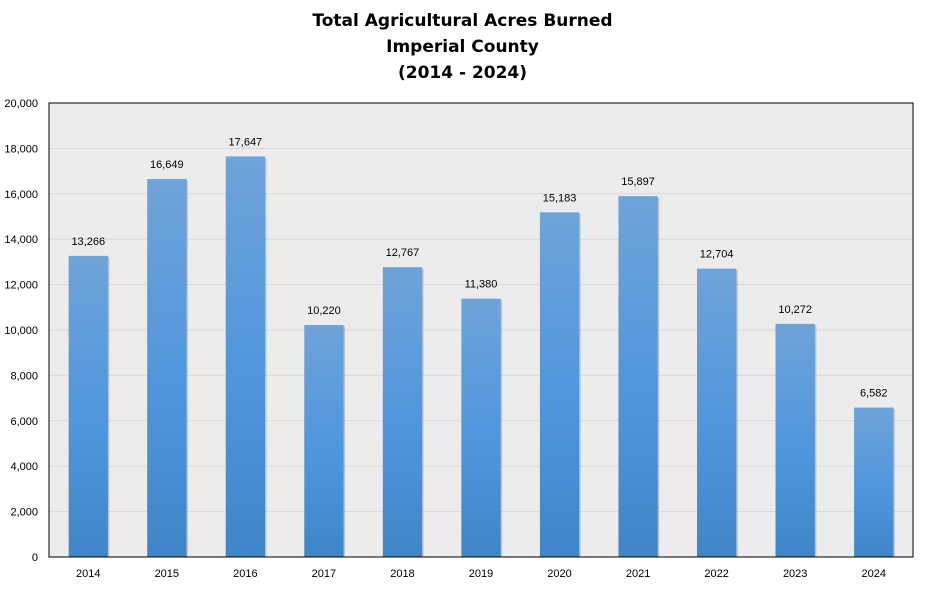  What do you see at coordinates (24, 467) in the screenshot?
I see `y-tick-label: 4,000` at bounding box center [24, 467].